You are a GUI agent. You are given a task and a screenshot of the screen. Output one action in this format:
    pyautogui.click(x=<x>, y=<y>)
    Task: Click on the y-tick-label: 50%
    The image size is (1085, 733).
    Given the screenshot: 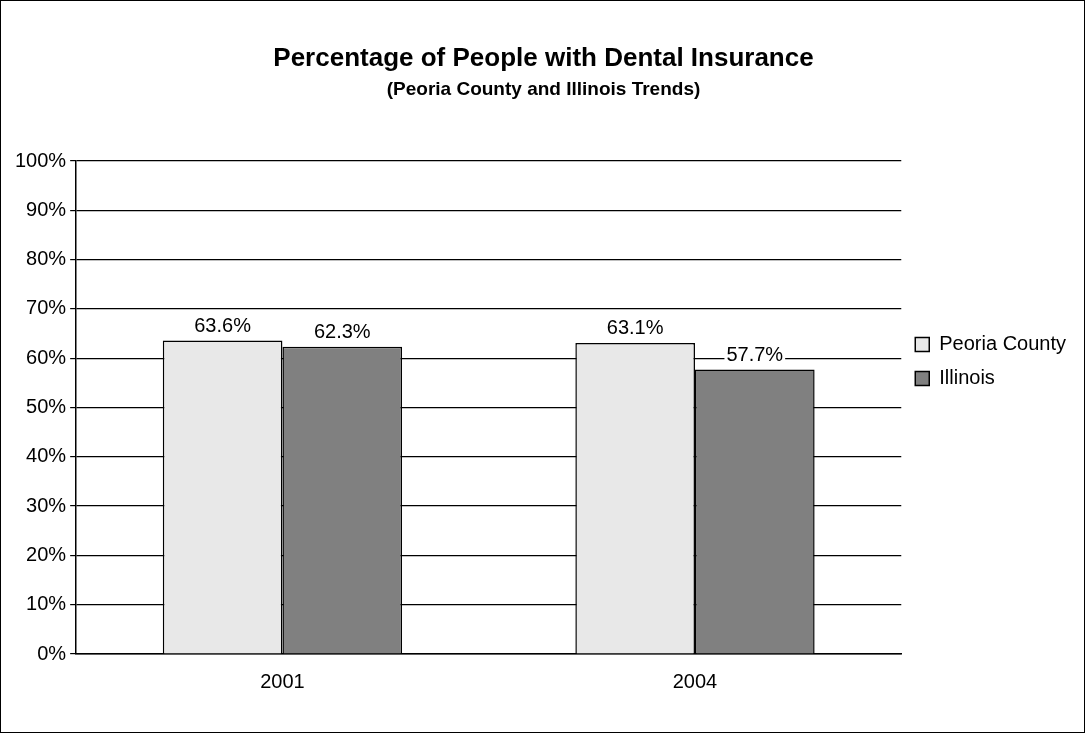 What is the action you would take?
    pyautogui.click(x=46, y=406)
    